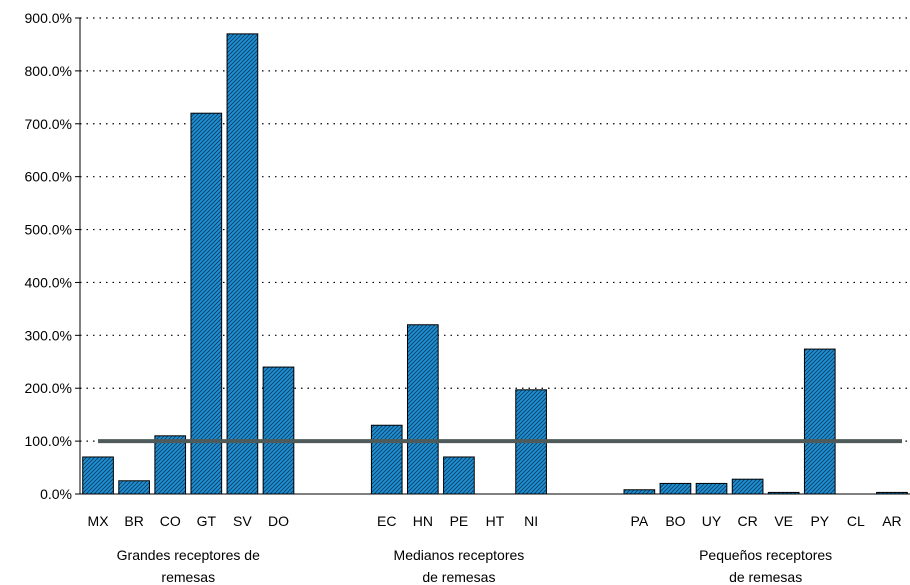 The width and height of the screenshot is (910, 585). I want to click on category-label: CO, so click(170, 521).